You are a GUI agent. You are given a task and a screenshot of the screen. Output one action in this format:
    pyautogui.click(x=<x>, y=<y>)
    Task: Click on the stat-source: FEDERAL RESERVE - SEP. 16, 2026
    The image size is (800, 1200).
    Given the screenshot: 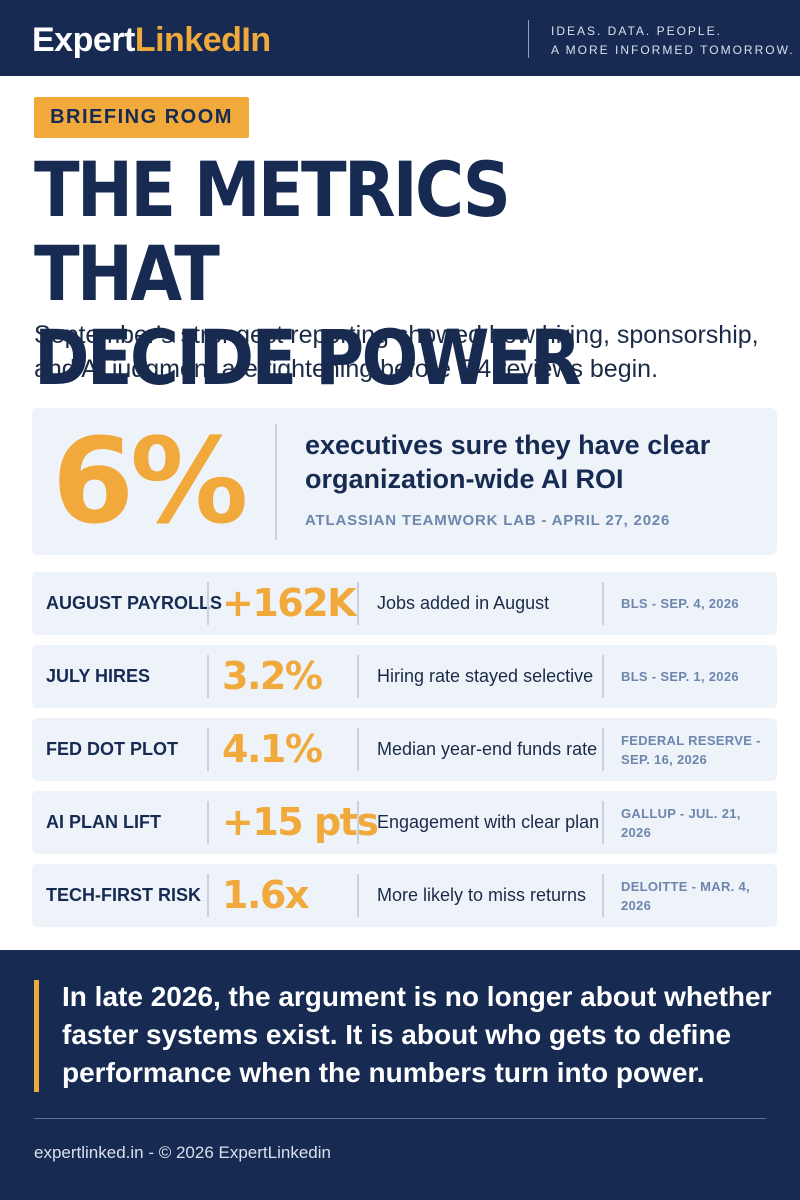 What is the action you would take?
    pyautogui.click(x=691, y=749)
    